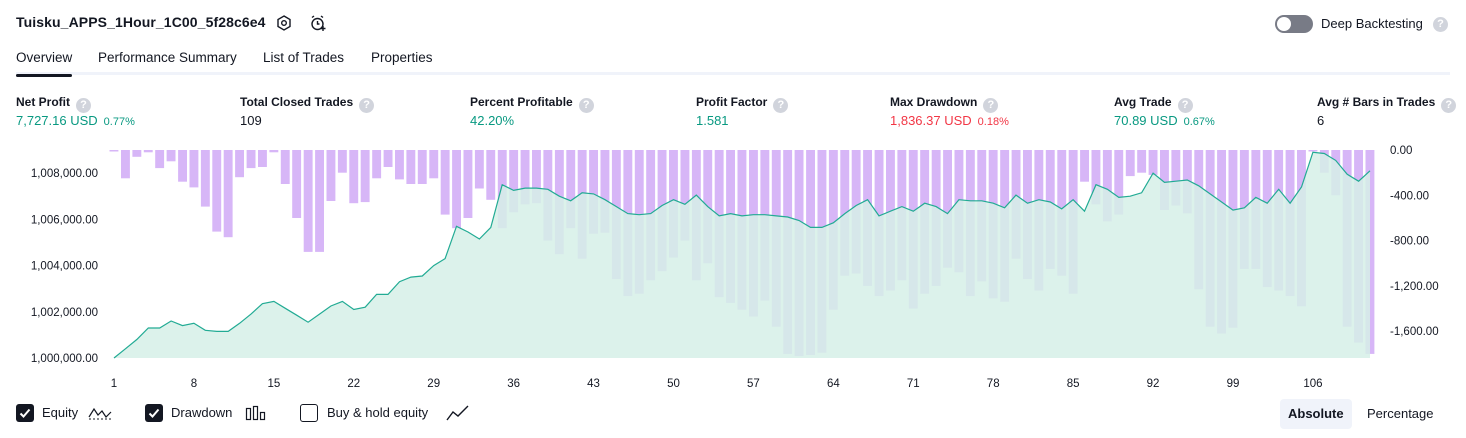  What do you see at coordinates (1414, 287) in the screenshot?
I see `right-axis-tick: -1,200.00` at bounding box center [1414, 287].